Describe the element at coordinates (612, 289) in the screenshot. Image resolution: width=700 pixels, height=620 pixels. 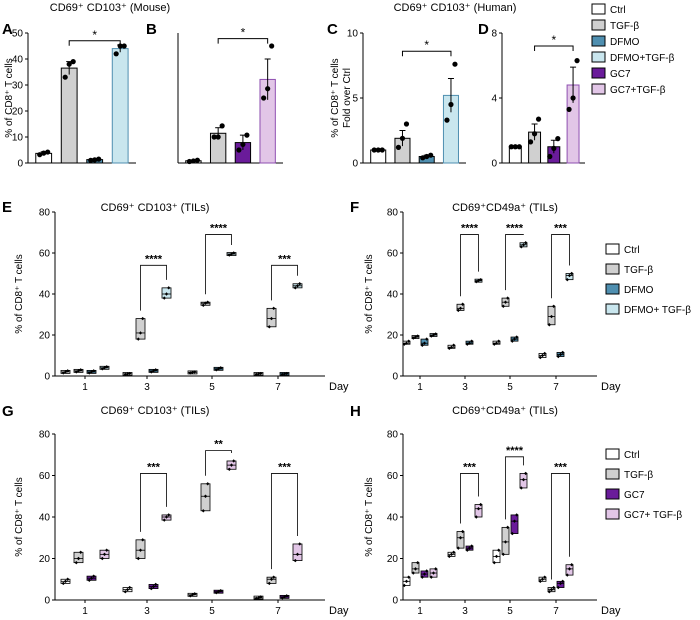
I see `legend-dfmo-swatch-dfmo` at that location.